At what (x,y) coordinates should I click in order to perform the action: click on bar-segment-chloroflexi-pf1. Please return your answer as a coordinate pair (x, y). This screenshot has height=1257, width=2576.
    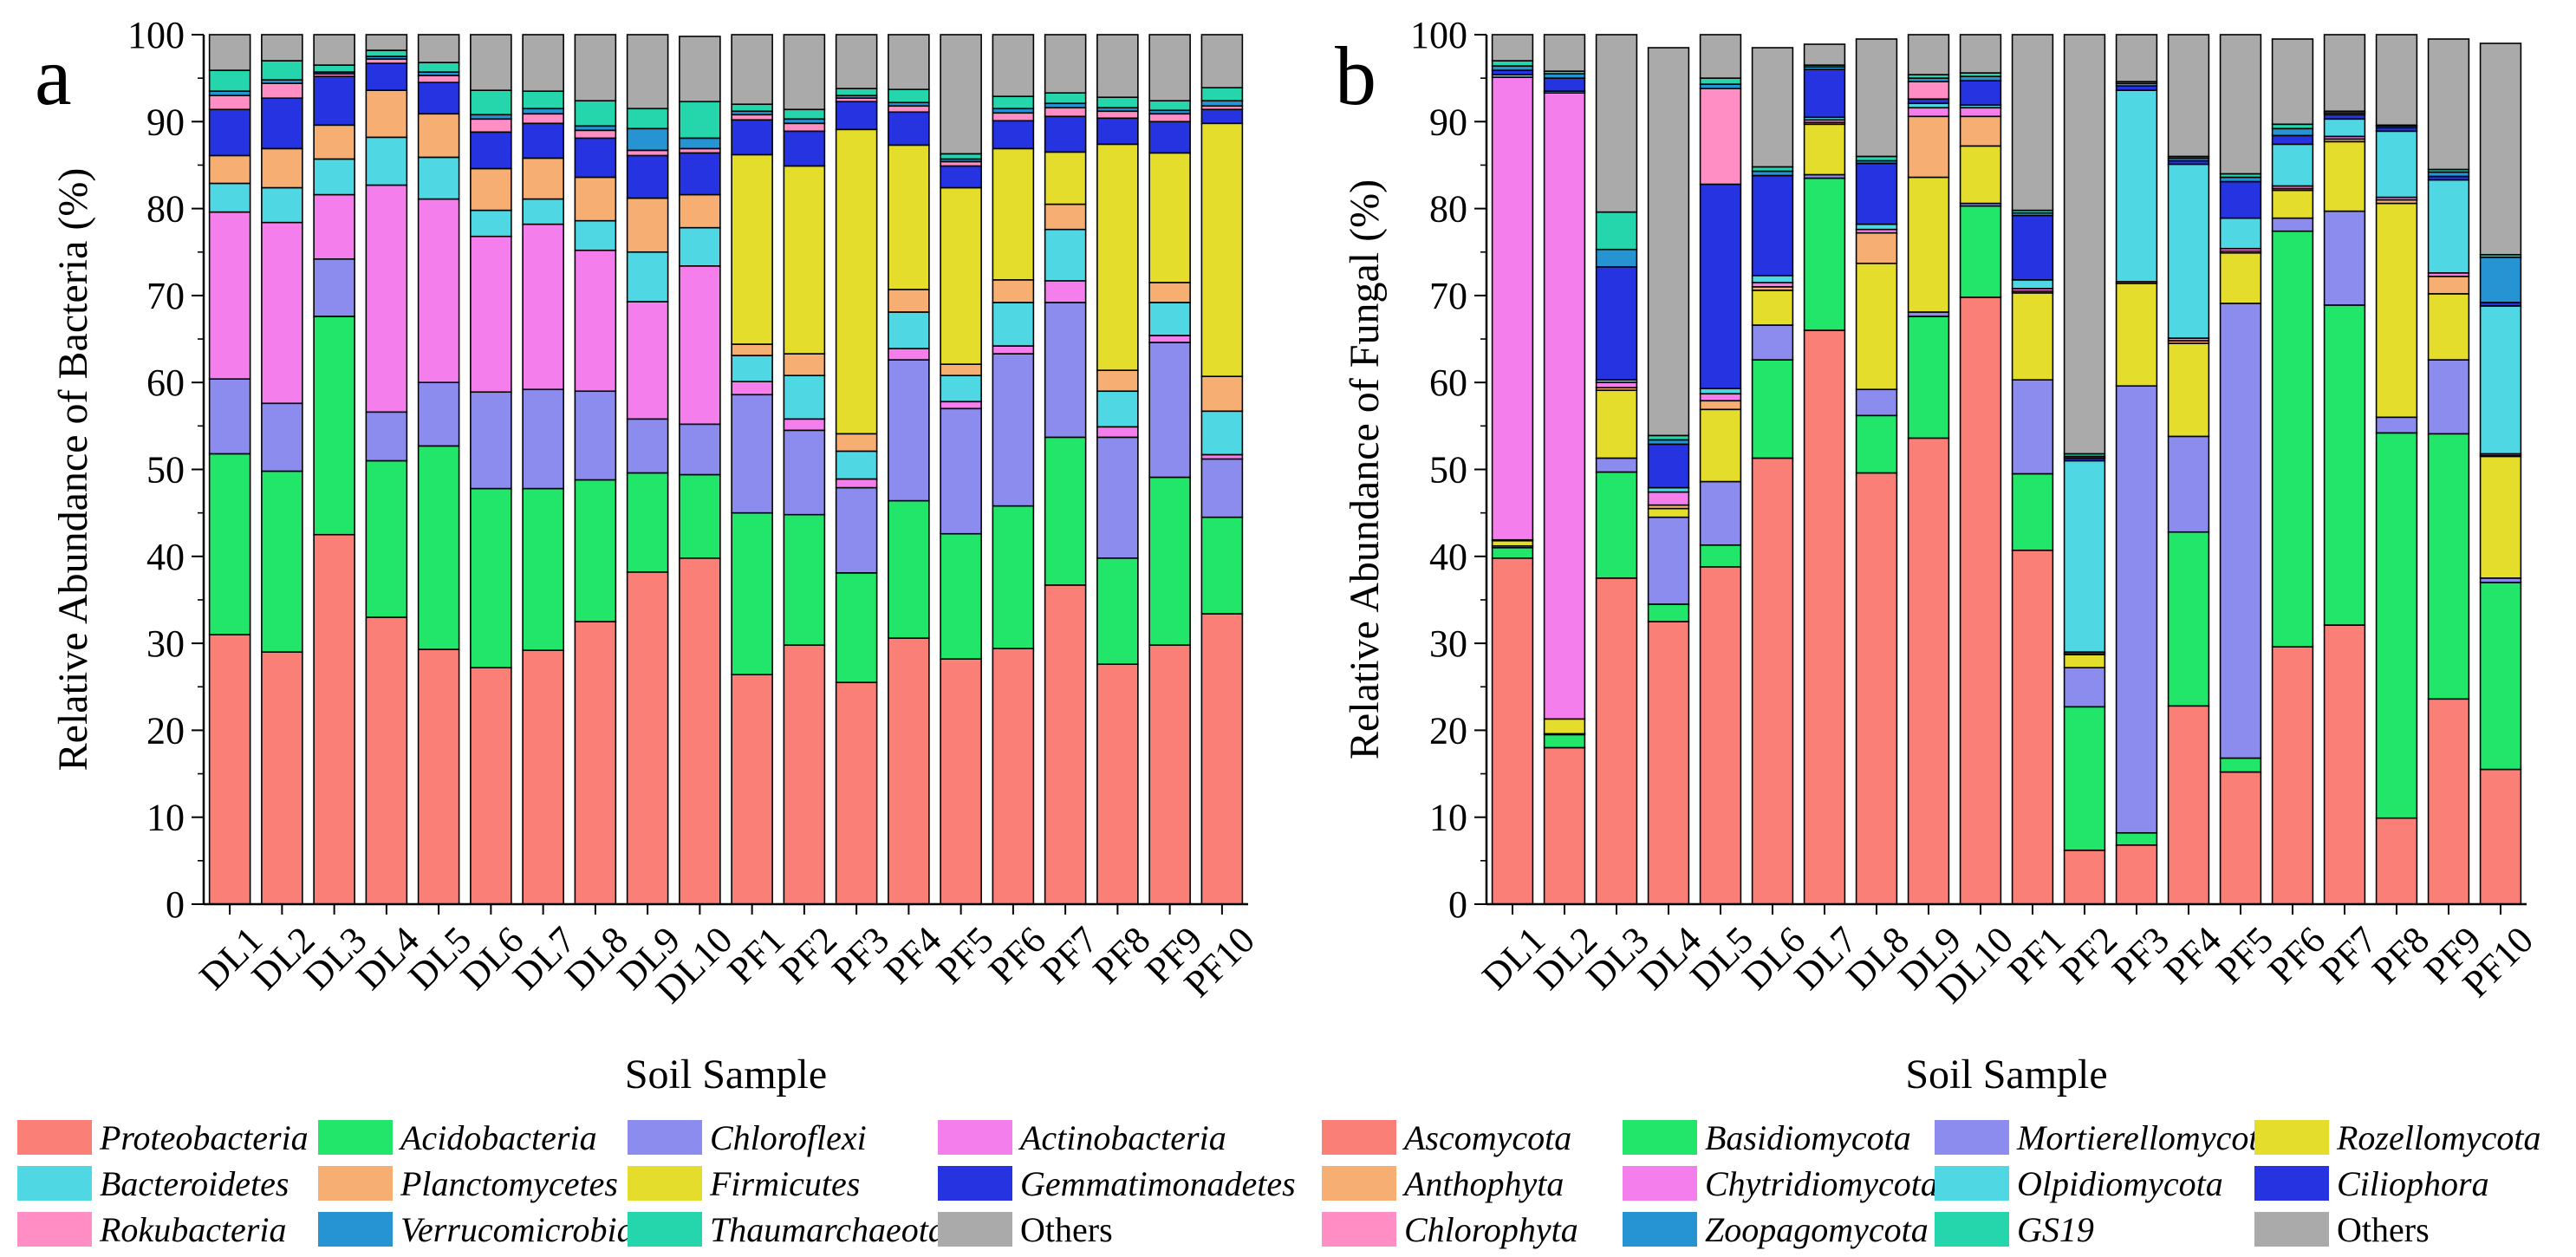
    Looking at the image, I should click on (752, 454).